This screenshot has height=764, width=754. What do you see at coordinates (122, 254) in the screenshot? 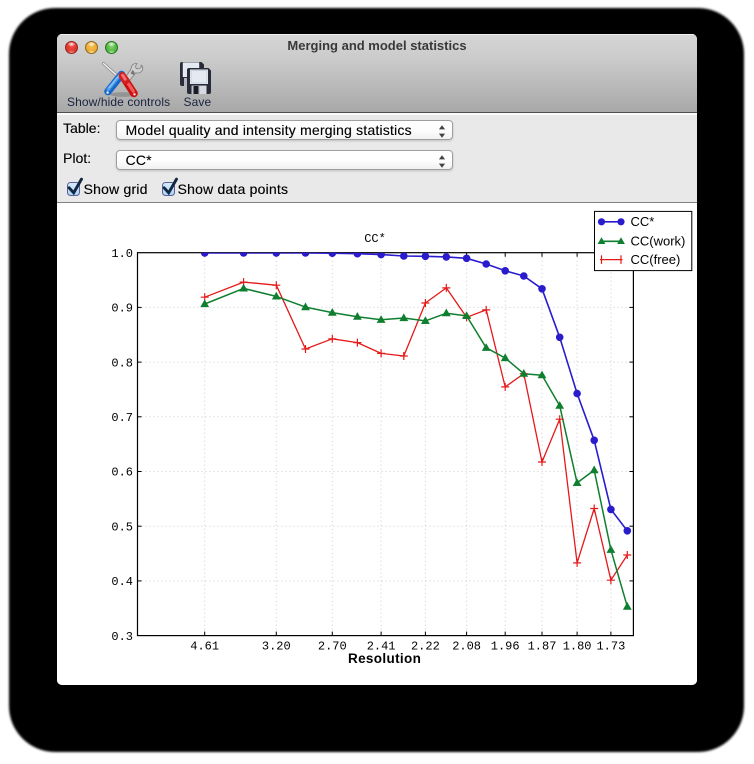
I see `svg-text: 1.0` at bounding box center [122, 254].